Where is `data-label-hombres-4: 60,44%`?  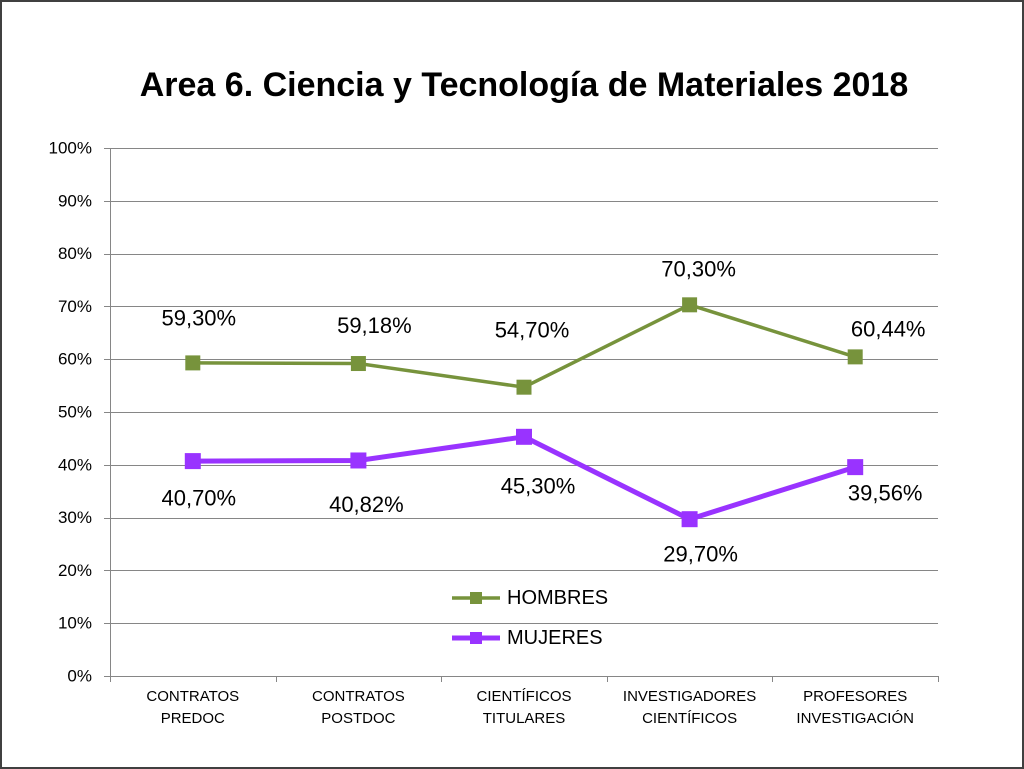 data-label-hombres-4: 60,44% is located at coordinates (888, 328).